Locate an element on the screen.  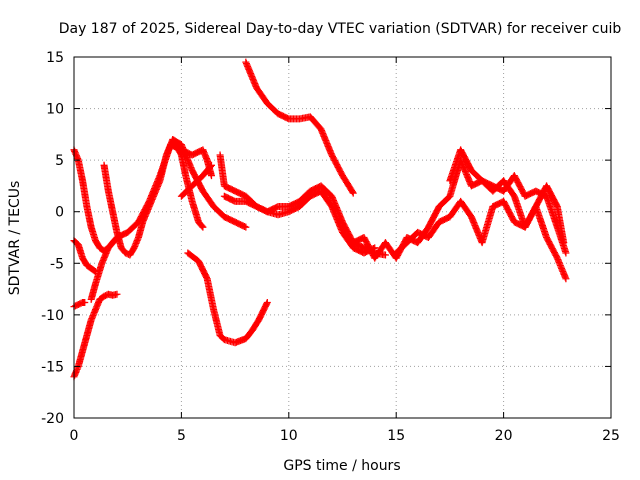
y-tick-label: 5 is located at coordinates (59, 161).